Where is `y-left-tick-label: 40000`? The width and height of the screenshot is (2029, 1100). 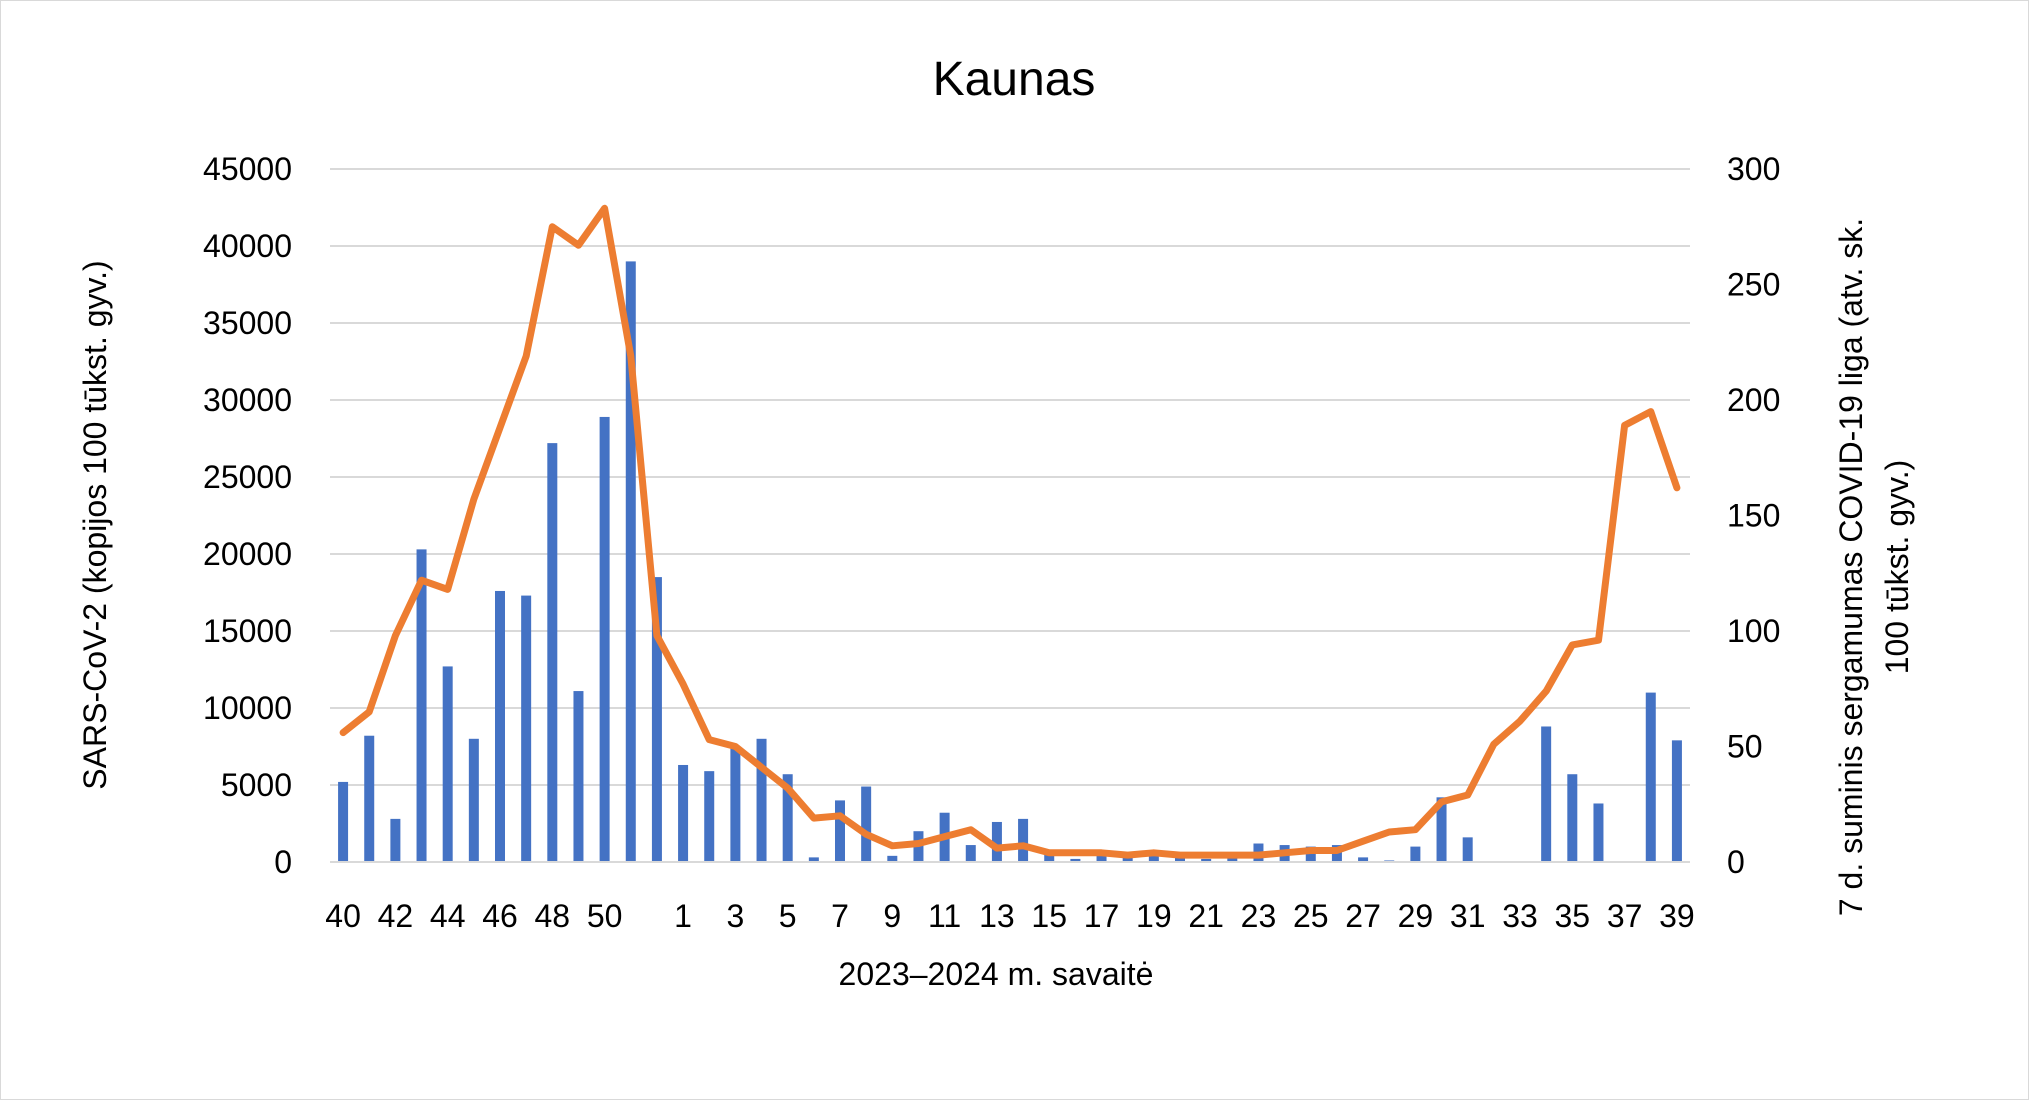 y-left-tick-label: 40000 is located at coordinates (247, 246).